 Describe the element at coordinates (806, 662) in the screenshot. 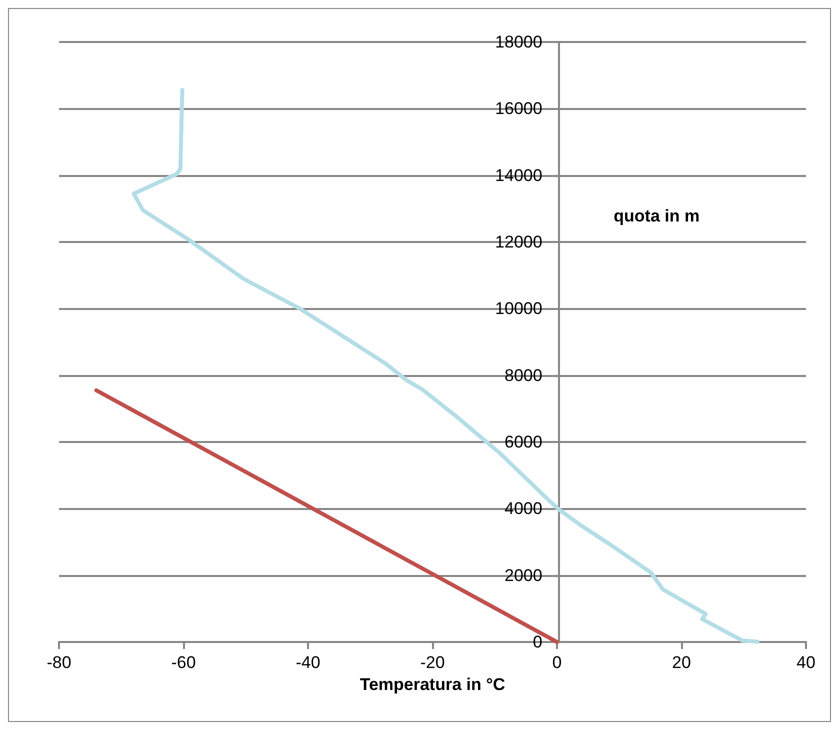

I see `x-tick-label: 40` at that location.